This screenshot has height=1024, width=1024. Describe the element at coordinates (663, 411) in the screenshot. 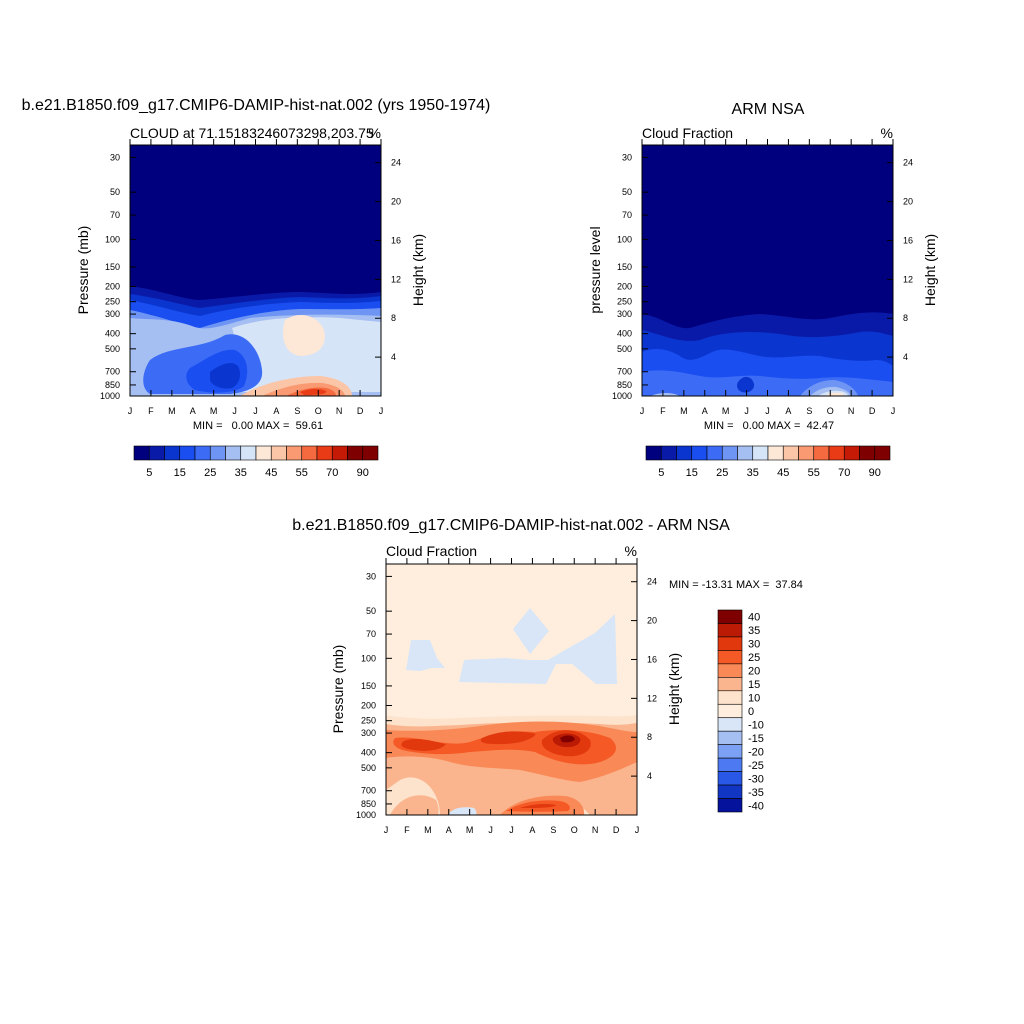

I see `month-tick-label: F` at that location.